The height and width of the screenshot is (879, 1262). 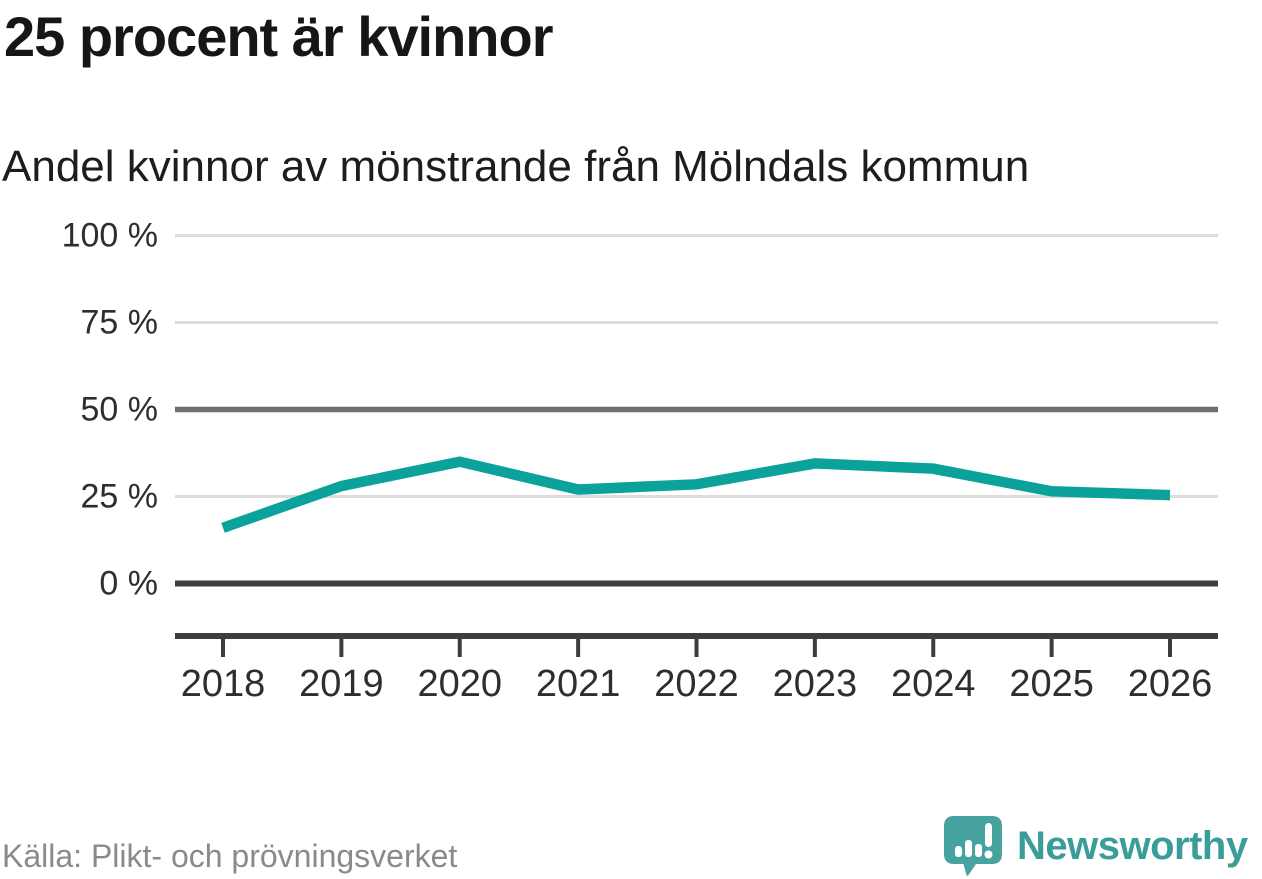 What do you see at coordinates (223, 684) in the screenshot?
I see `x-tick-label: 2018` at bounding box center [223, 684].